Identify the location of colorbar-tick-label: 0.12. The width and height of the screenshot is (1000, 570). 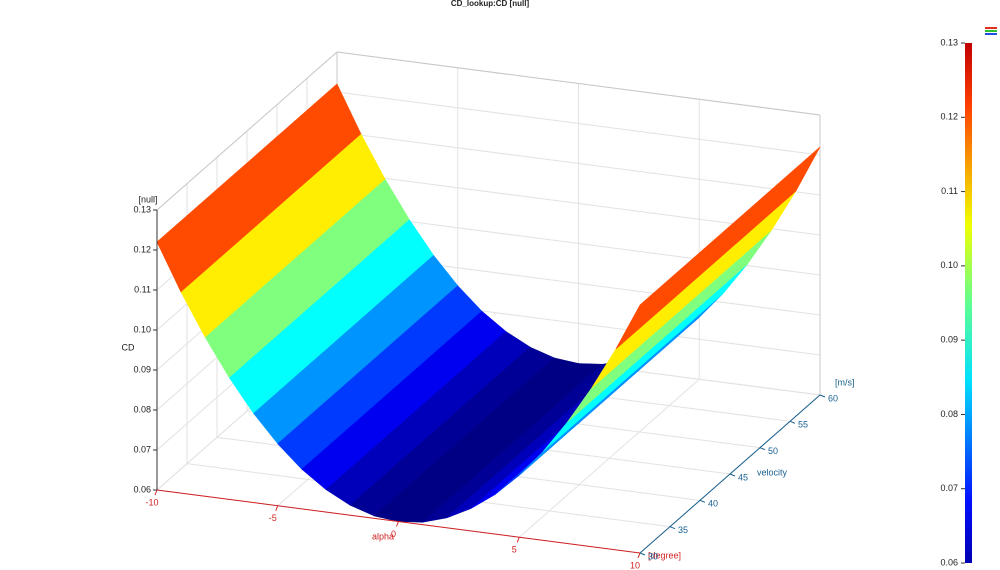
(949, 117).